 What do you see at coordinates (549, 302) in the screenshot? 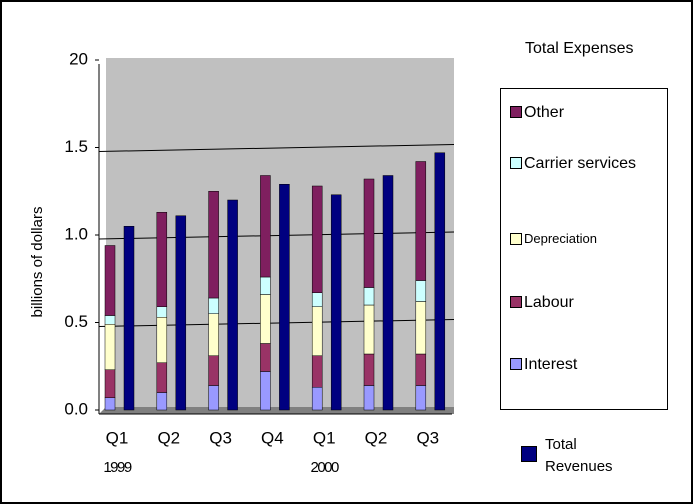
I see `legend-label: Labour` at bounding box center [549, 302].